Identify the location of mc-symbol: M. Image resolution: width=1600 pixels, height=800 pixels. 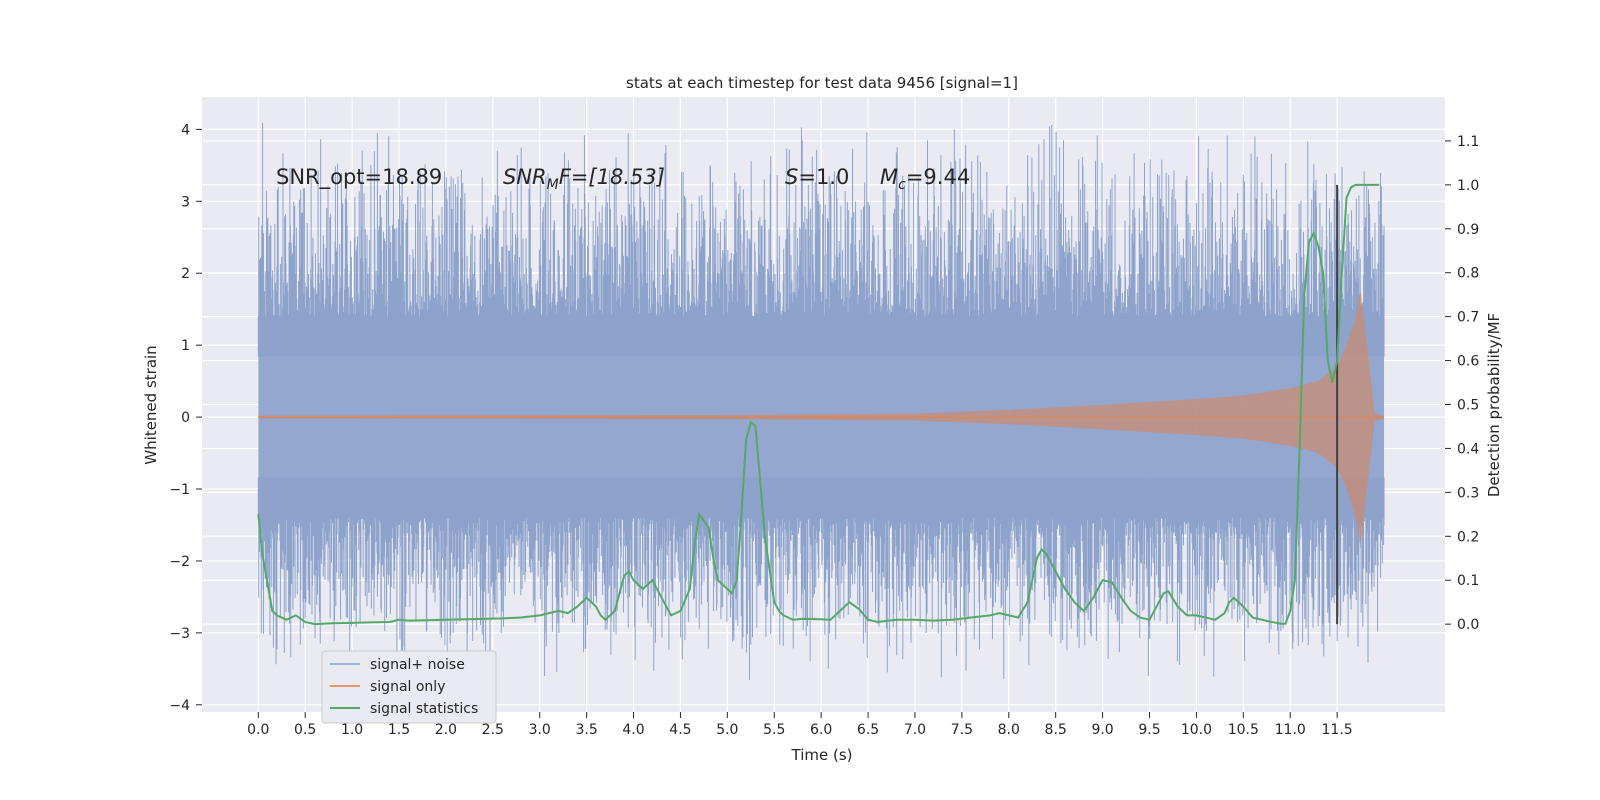
(889, 177).